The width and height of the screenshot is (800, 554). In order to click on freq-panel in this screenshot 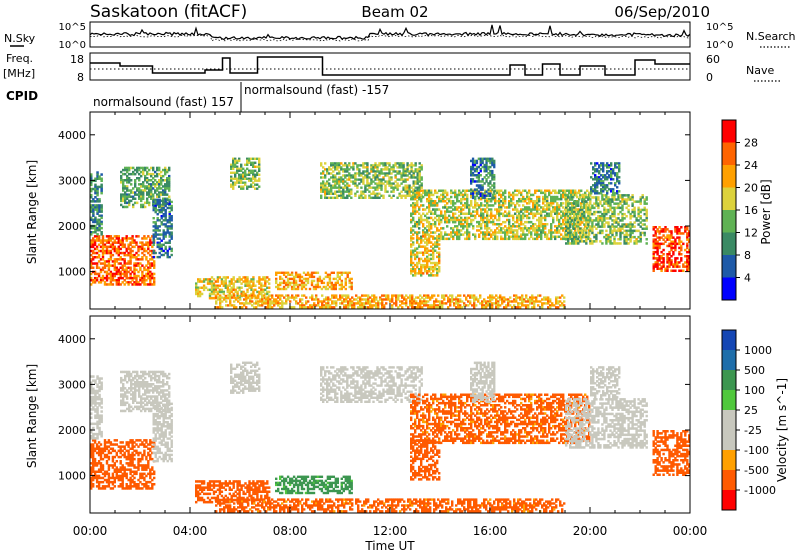, I will do `click(390, 66)`.